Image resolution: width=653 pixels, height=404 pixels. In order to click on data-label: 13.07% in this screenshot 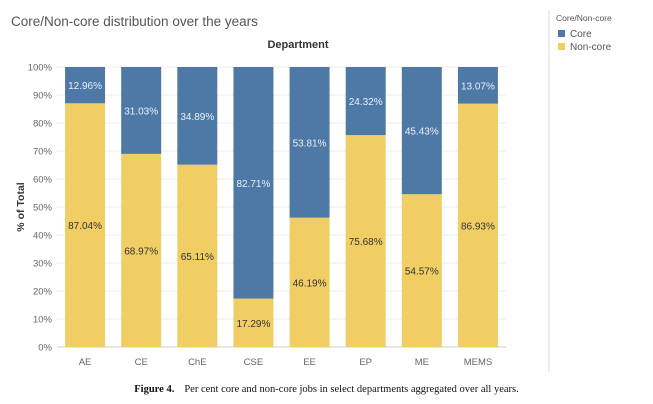, I will do `click(478, 86)`.